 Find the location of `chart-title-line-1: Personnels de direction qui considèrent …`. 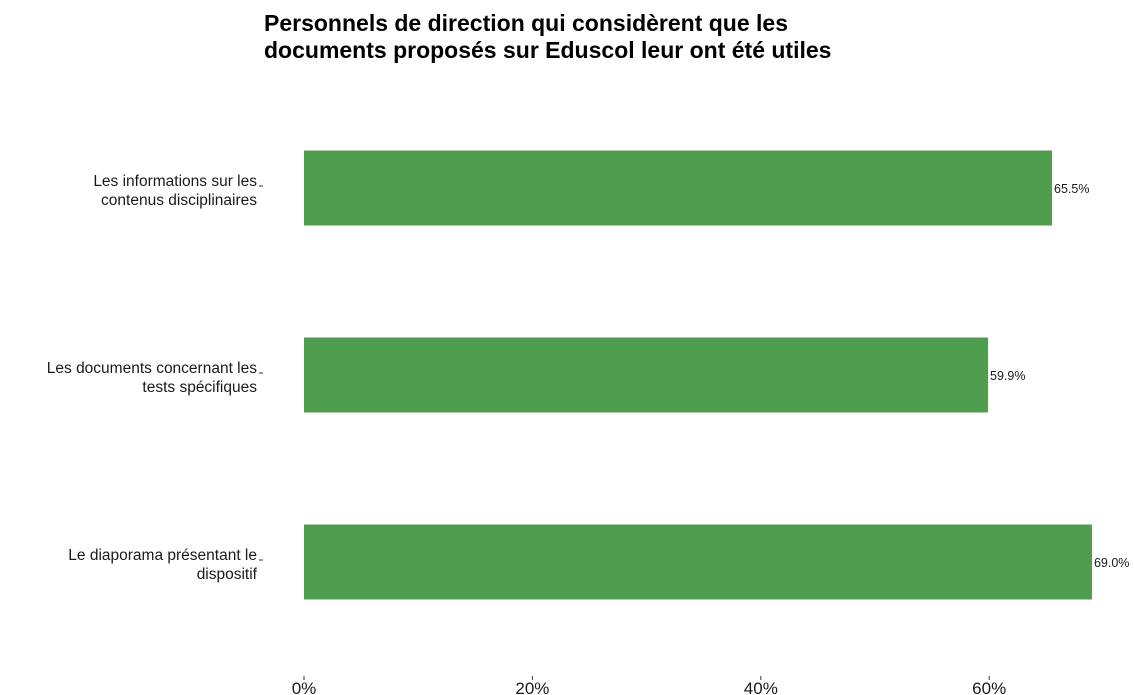

chart-title-line-1: Personnels de direction qui considèrent … is located at coordinates (526, 23).